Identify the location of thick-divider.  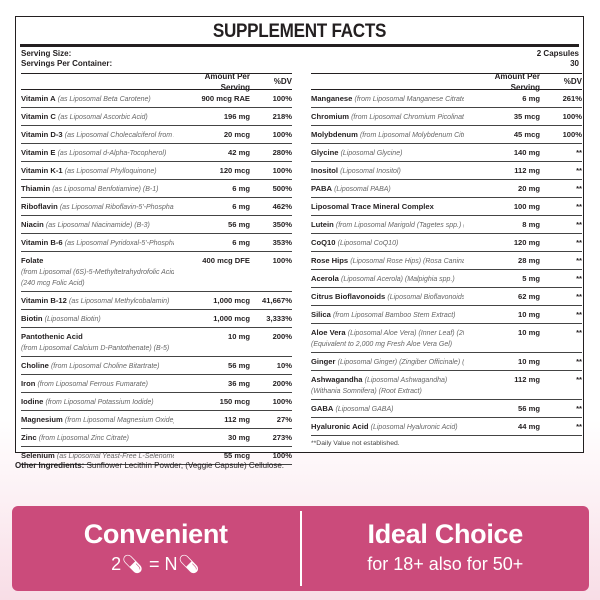
(299, 45).